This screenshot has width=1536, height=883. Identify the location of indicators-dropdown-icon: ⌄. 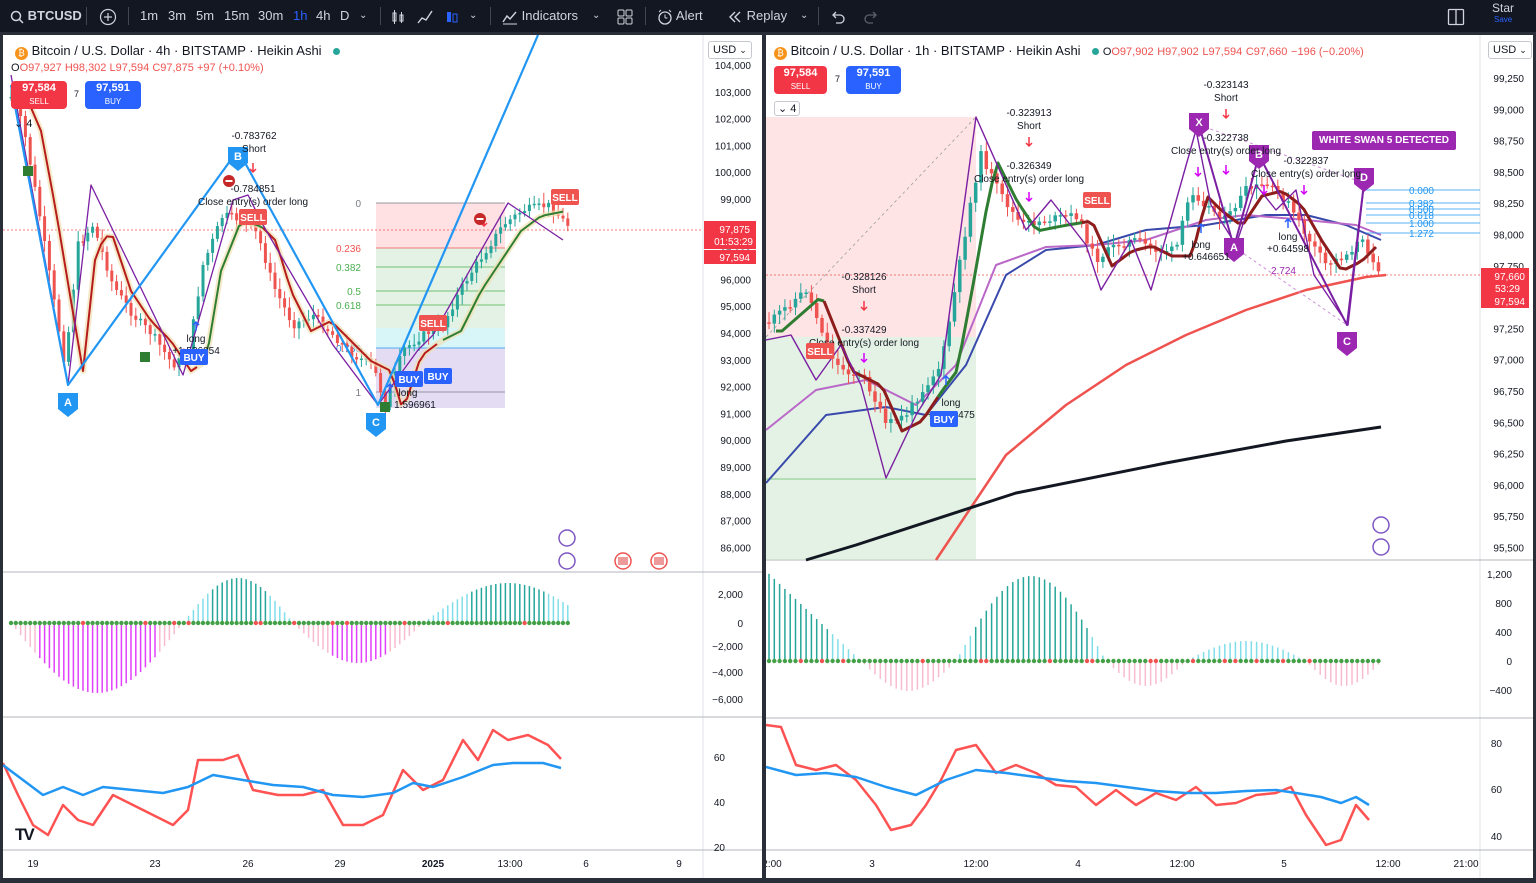
(596, 15).